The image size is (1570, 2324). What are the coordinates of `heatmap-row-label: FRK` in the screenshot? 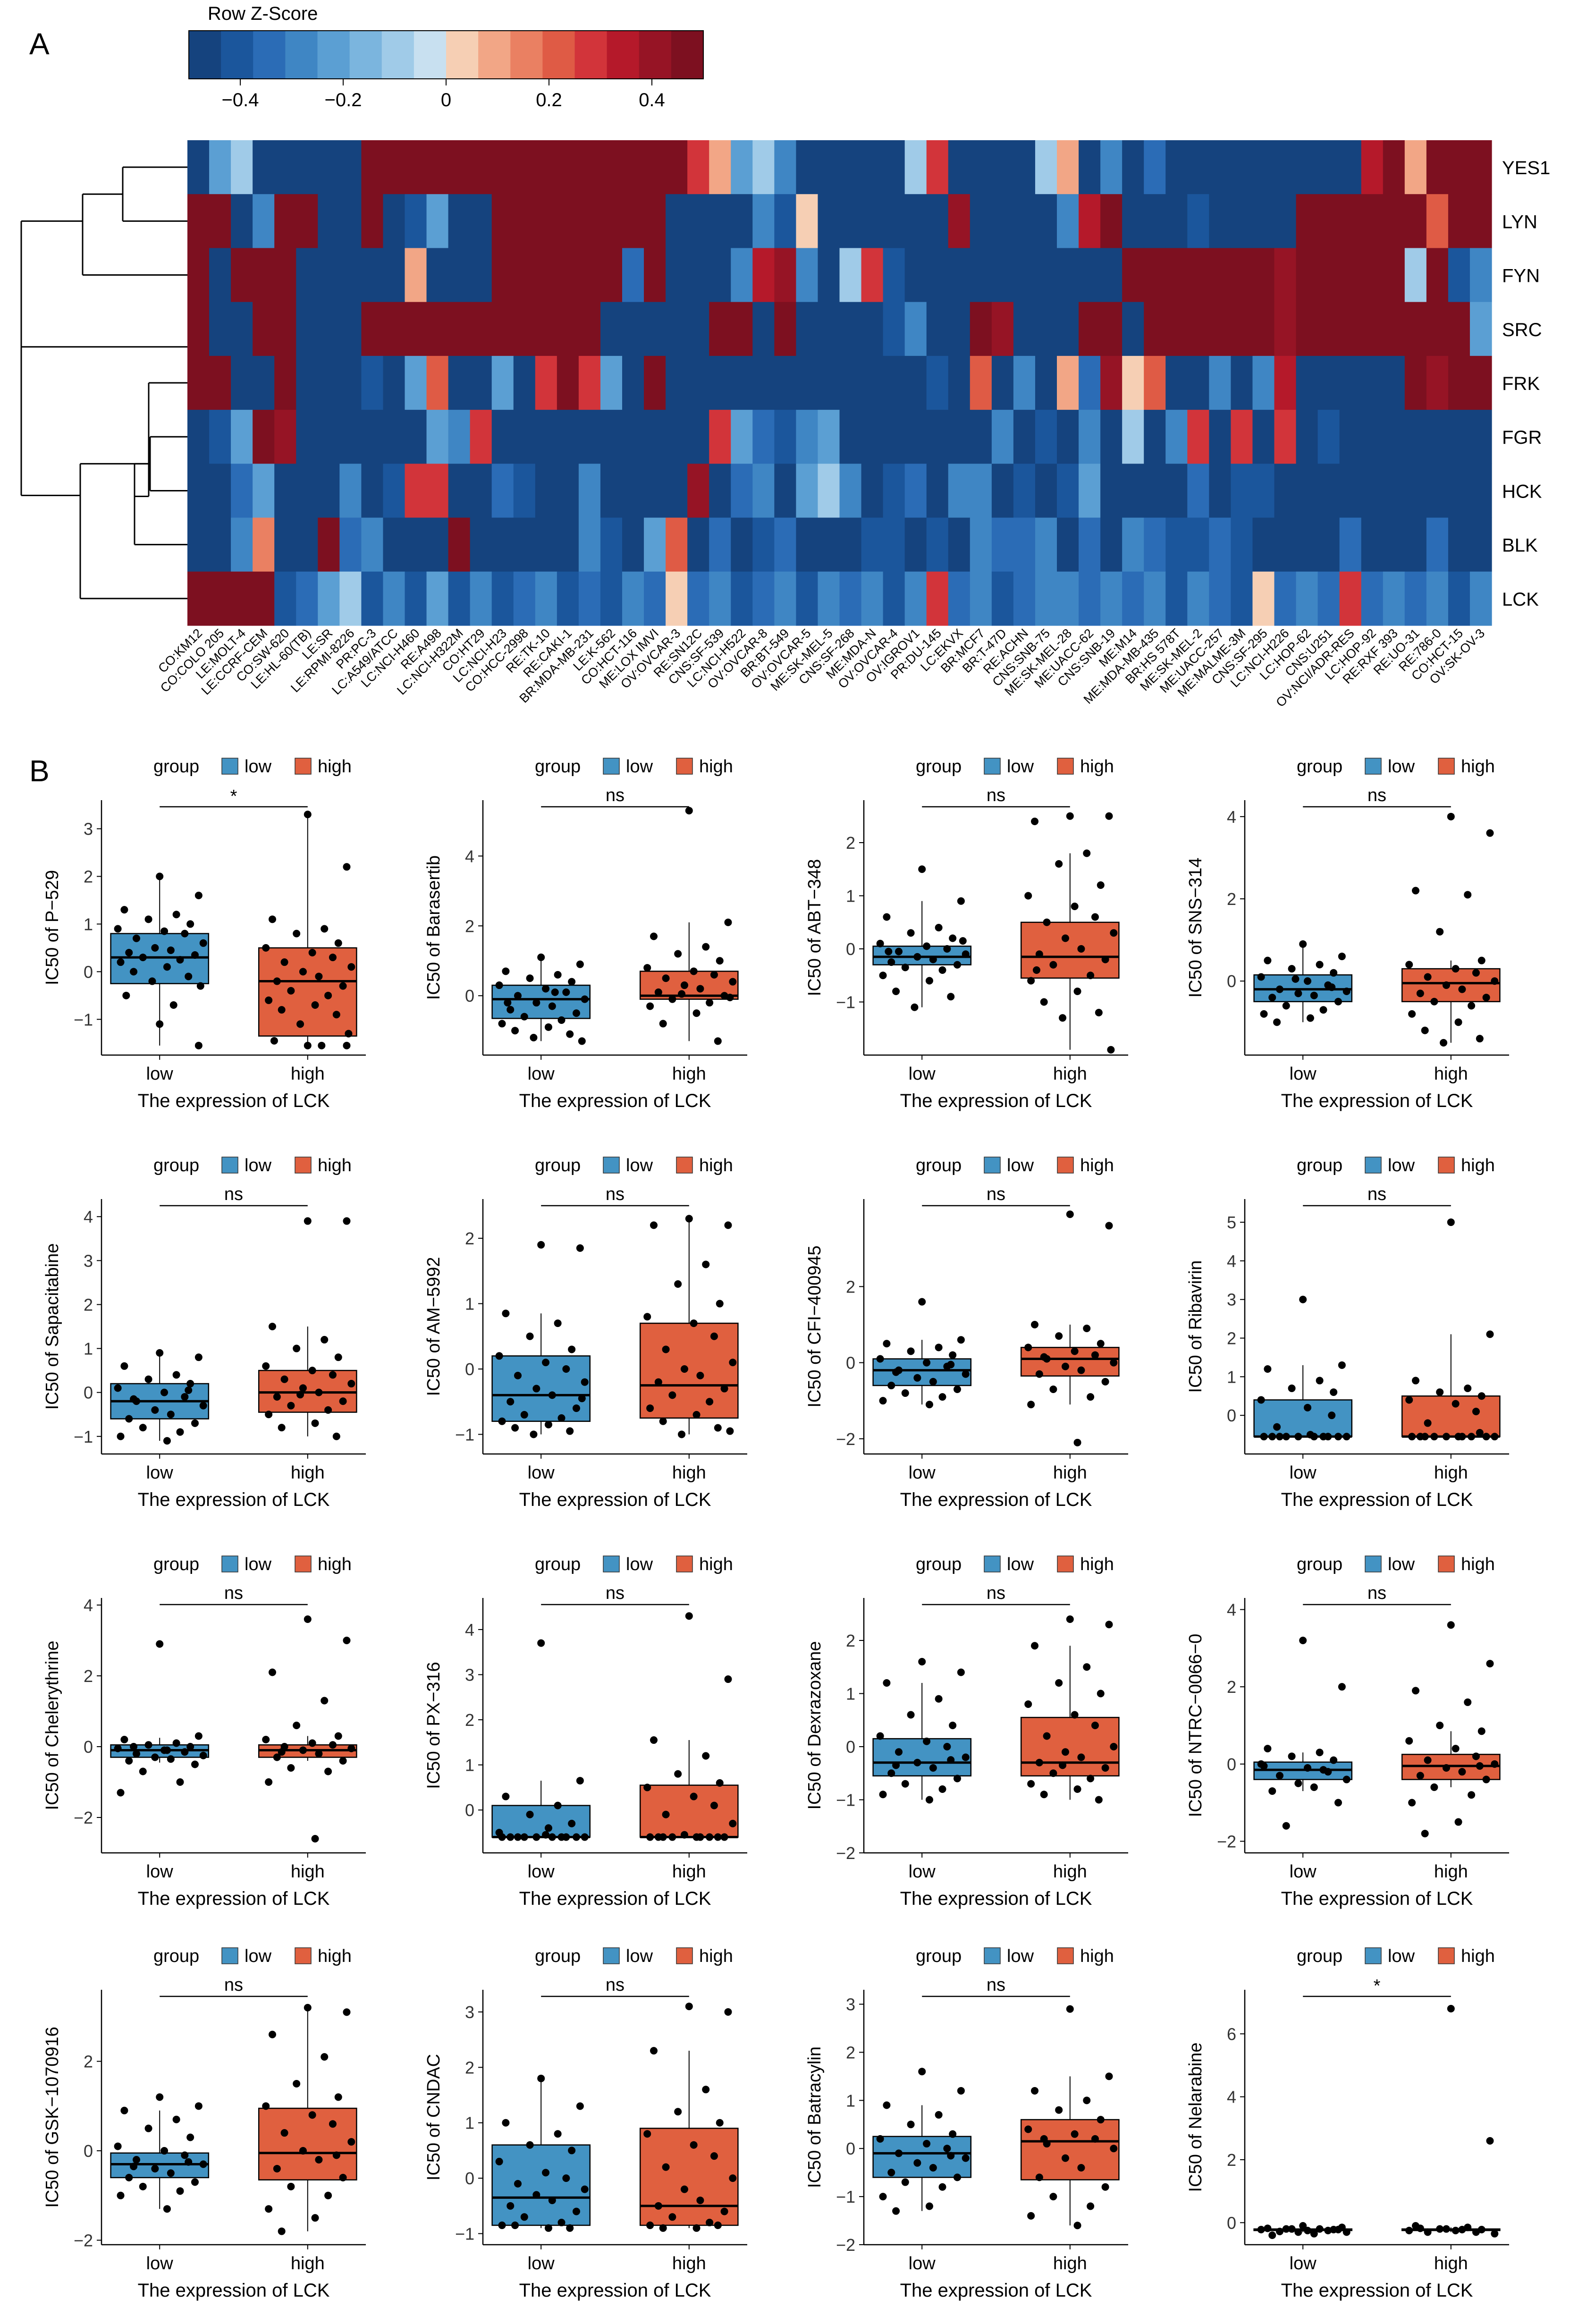 It's located at (1521, 383).